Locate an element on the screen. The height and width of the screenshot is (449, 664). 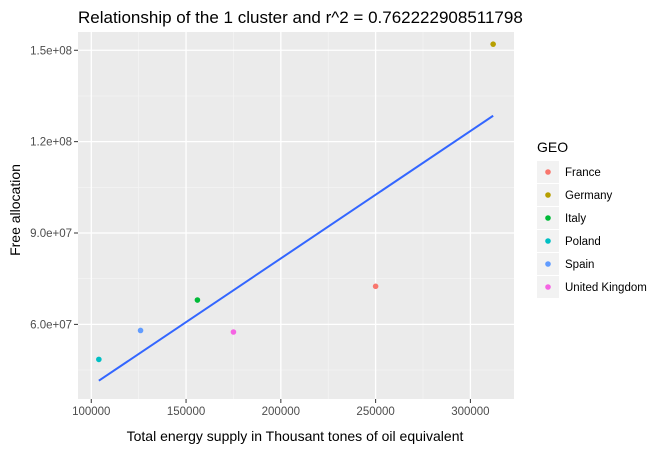
legend-swatch-poland is located at coordinates (548, 241).